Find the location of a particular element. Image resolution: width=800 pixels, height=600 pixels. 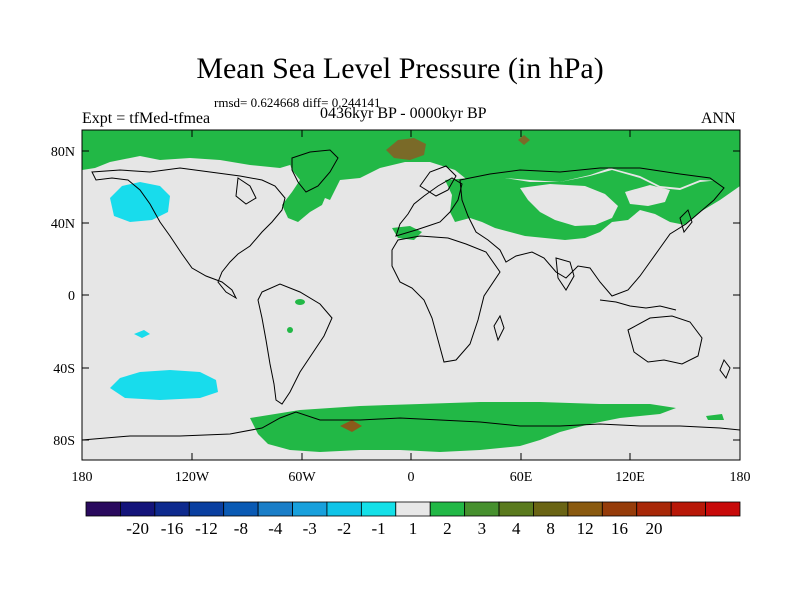

india-coast is located at coordinates (565, 274).